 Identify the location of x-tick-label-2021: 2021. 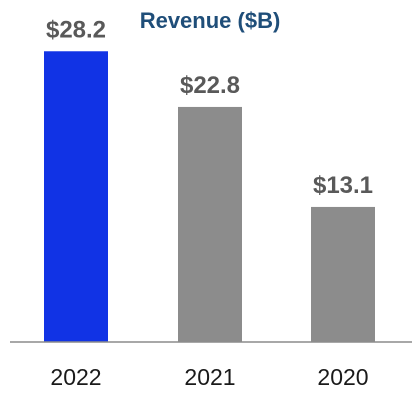
(209, 377).